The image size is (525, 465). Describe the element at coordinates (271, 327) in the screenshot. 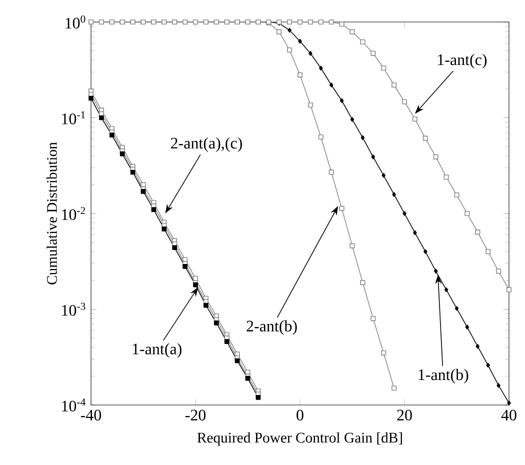

I see `annotation: 2-ant(b)` at that location.